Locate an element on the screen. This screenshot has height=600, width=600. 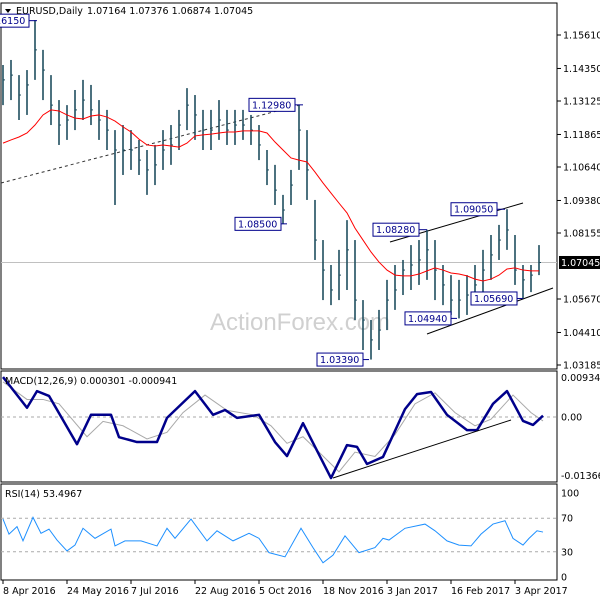
rsi-axis-label: 70 is located at coordinates (567, 519).